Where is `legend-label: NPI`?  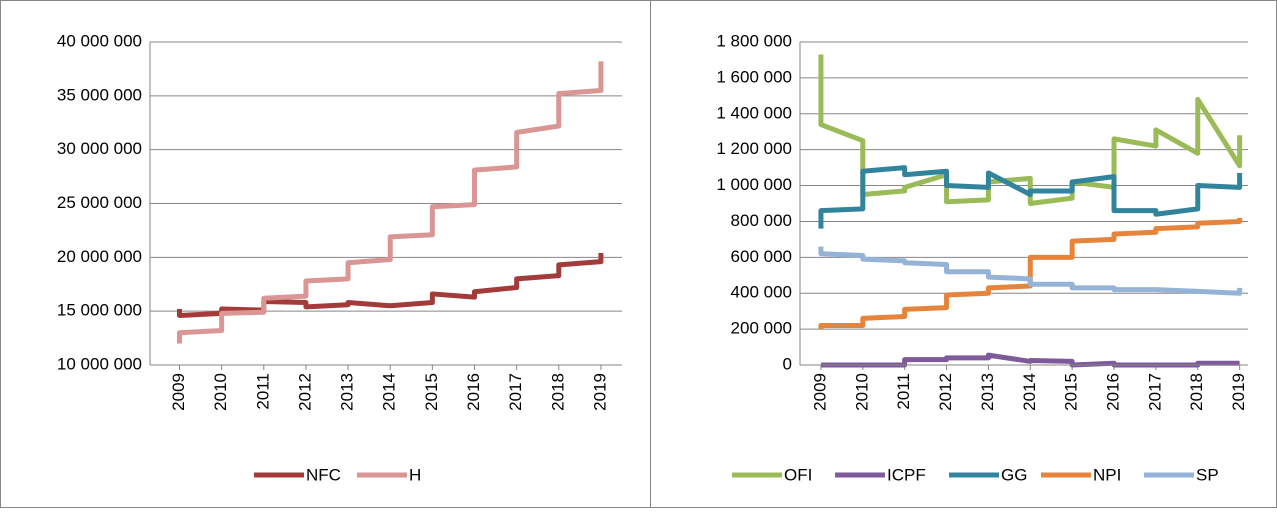
legend-label: NPI is located at coordinates (1107, 474).